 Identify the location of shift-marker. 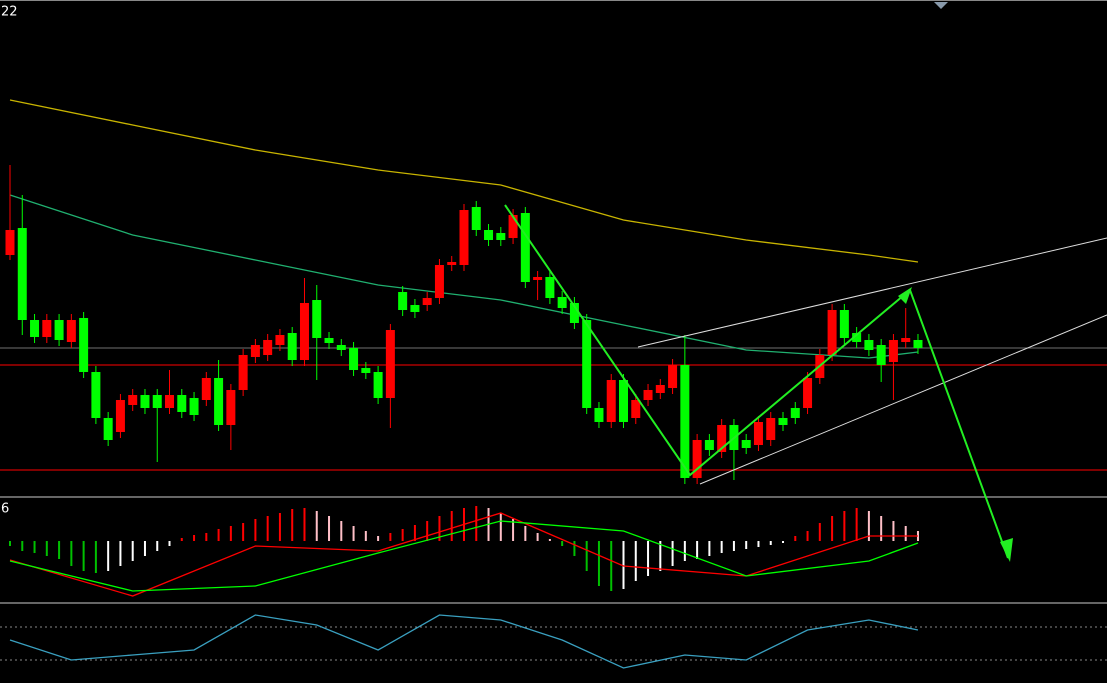
(941, 5).